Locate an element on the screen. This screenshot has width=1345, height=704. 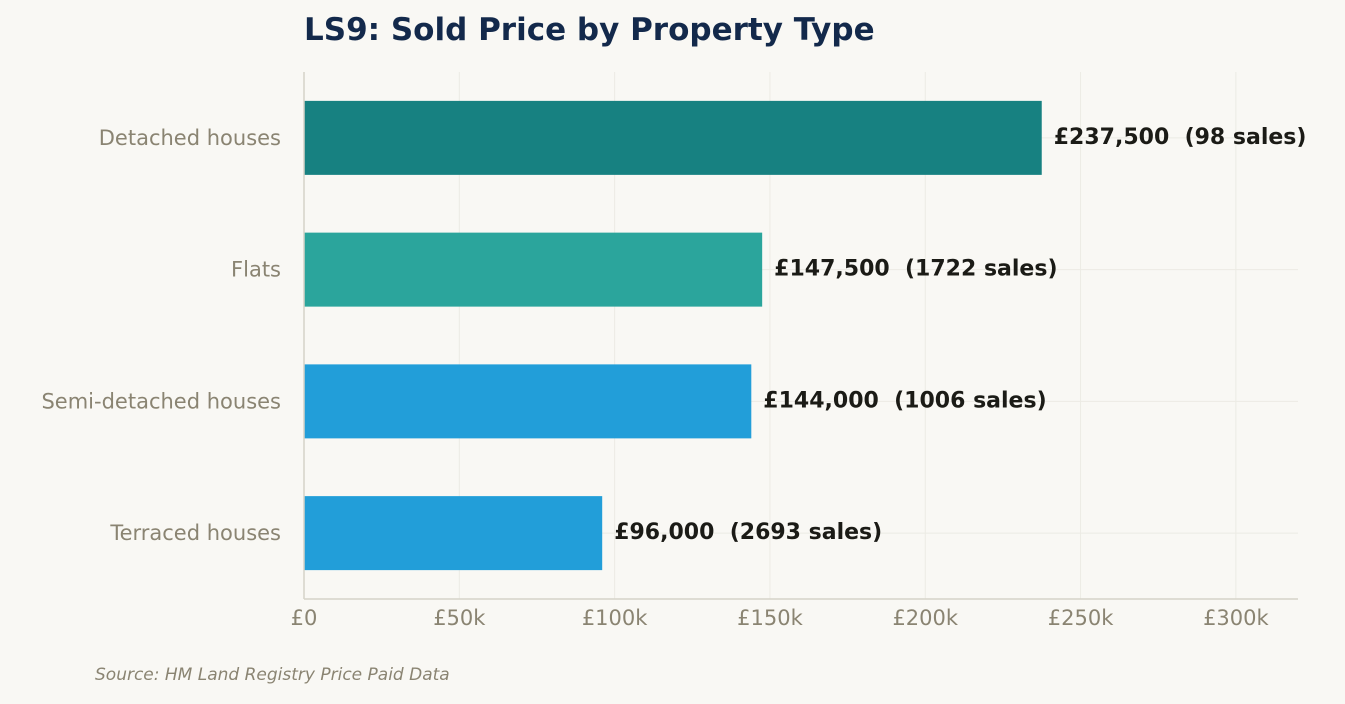
category-label: Detached houses is located at coordinates (190, 138).